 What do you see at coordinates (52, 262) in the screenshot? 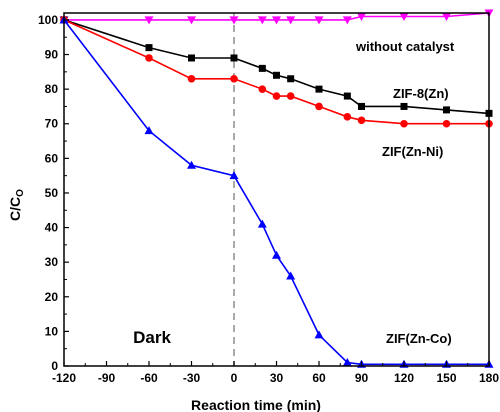
I see `y-tick-label: 30` at bounding box center [52, 262].